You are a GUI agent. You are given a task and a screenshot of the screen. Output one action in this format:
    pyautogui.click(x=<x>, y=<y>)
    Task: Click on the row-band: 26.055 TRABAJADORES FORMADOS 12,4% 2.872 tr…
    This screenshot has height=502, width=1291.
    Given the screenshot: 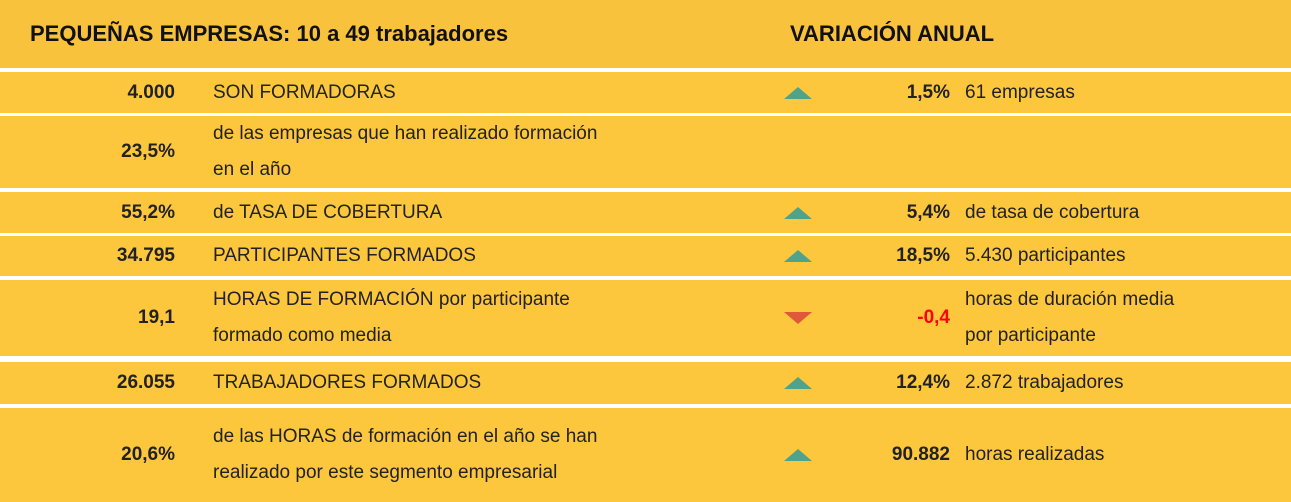 What is the action you would take?
    pyautogui.click(x=645, y=383)
    